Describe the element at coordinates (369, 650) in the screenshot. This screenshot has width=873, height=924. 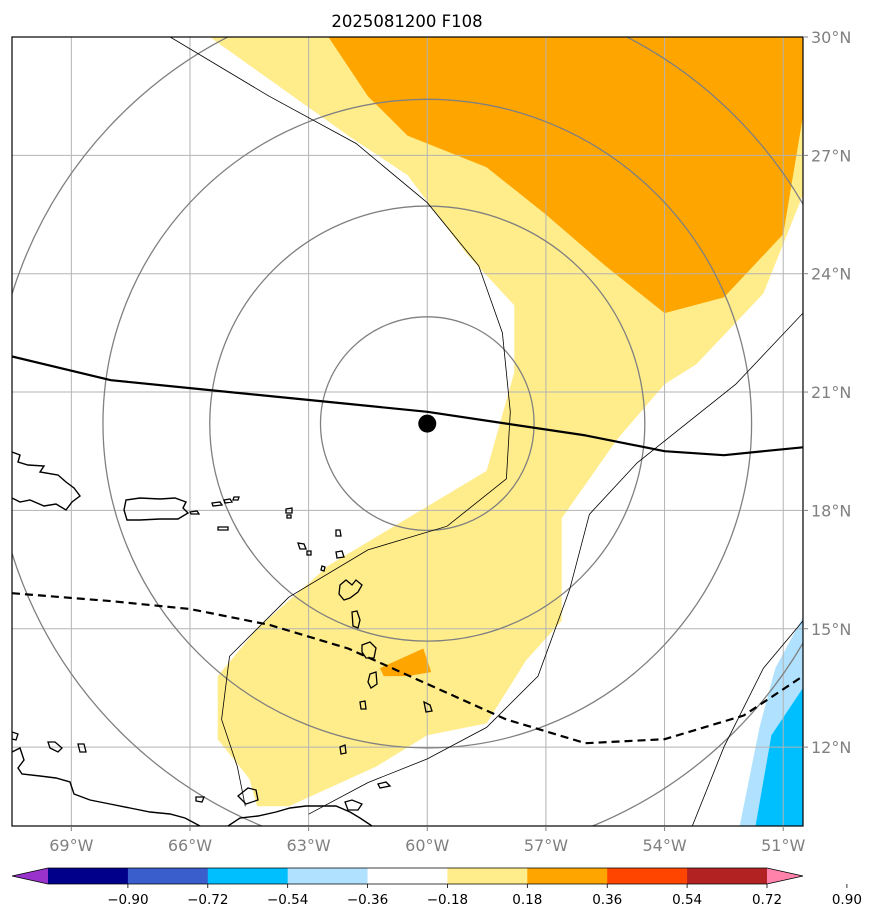
I see `martinique-coast` at that location.